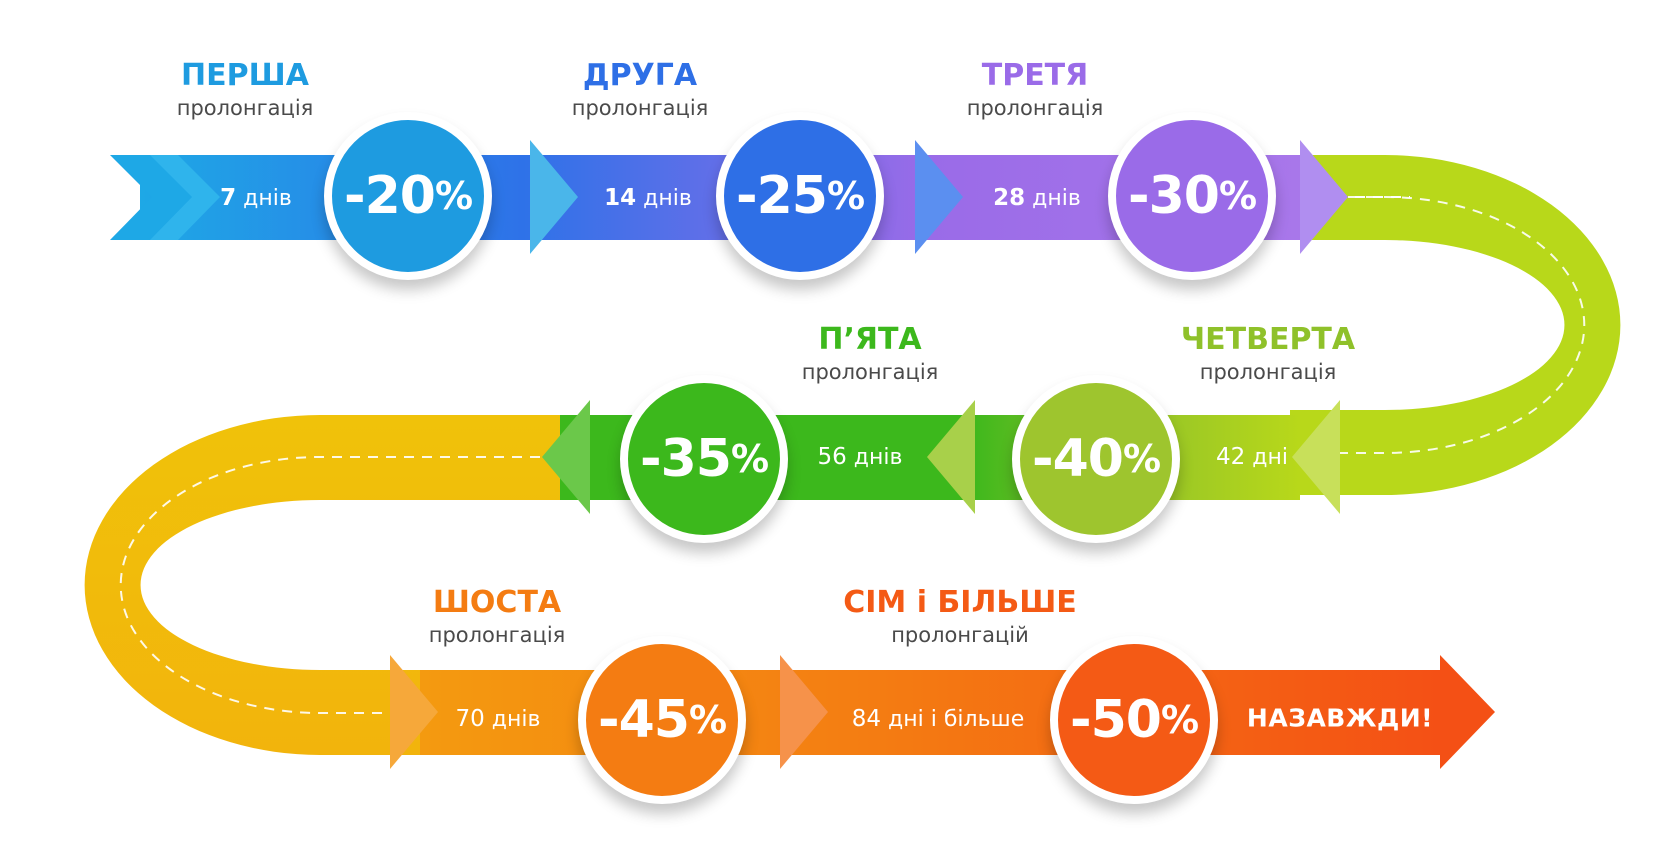 The width and height of the screenshot is (1680, 860). I want to click on step-3-discount-circle: -30%, so click(1192, 196).